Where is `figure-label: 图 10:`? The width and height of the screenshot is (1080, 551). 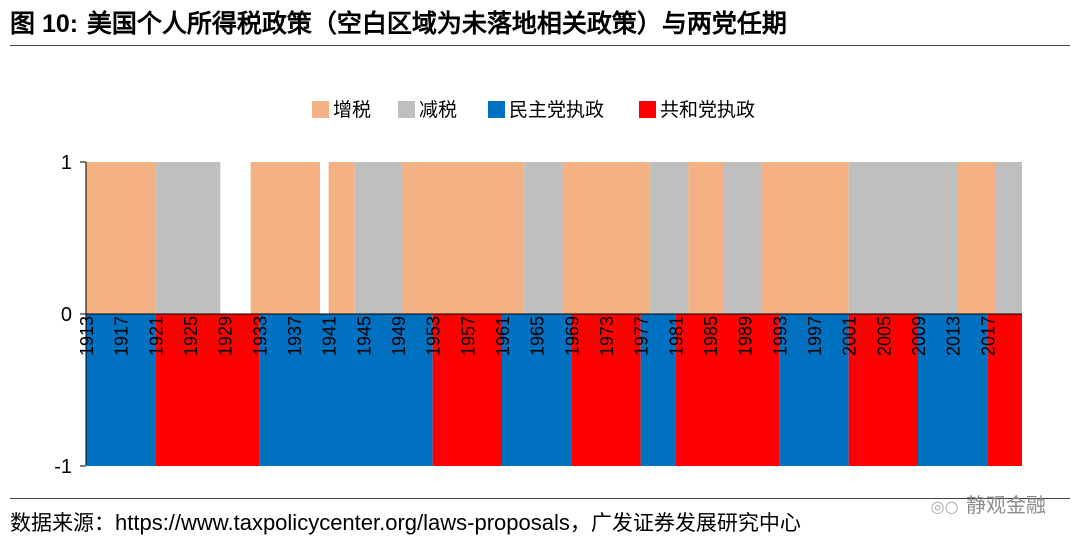 figure-label: 图 10: is located at coordinates (44, 24).